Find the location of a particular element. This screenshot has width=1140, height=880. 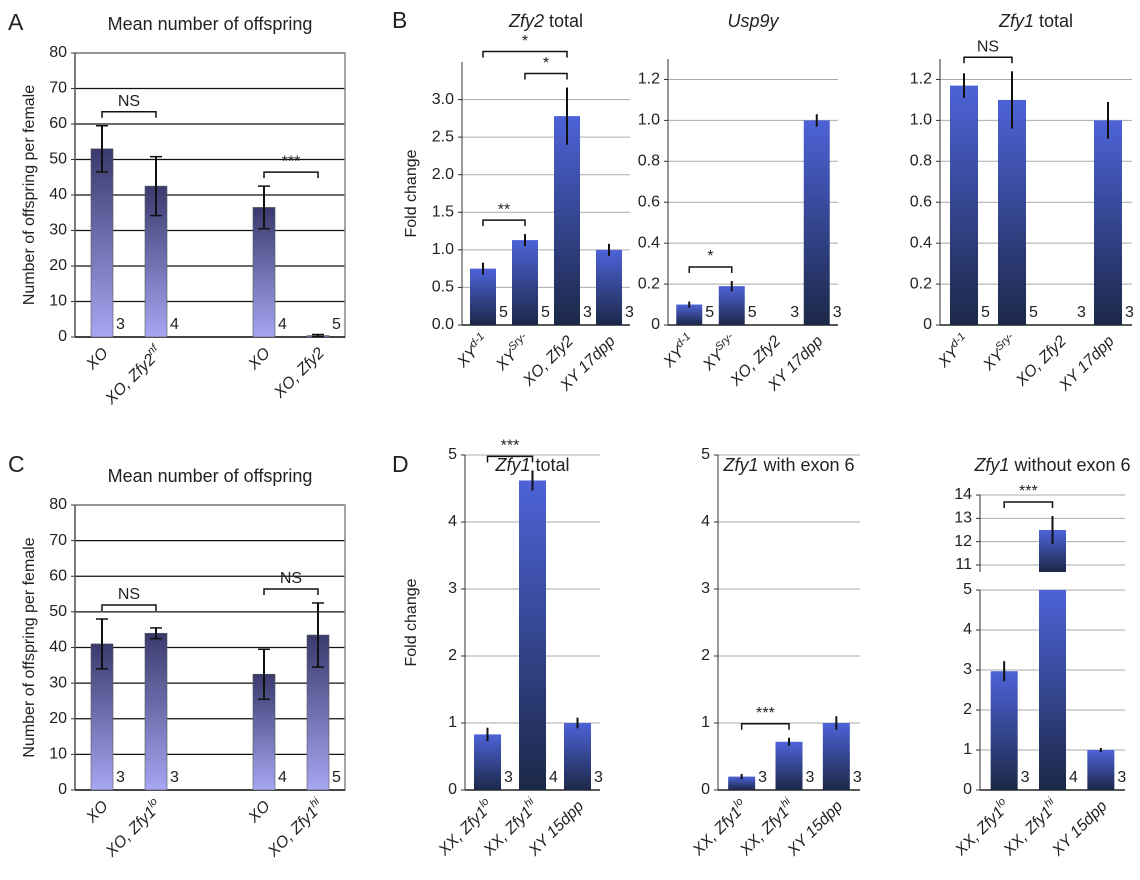

y-tick-label: 5 is located at coordinates (705, 454).